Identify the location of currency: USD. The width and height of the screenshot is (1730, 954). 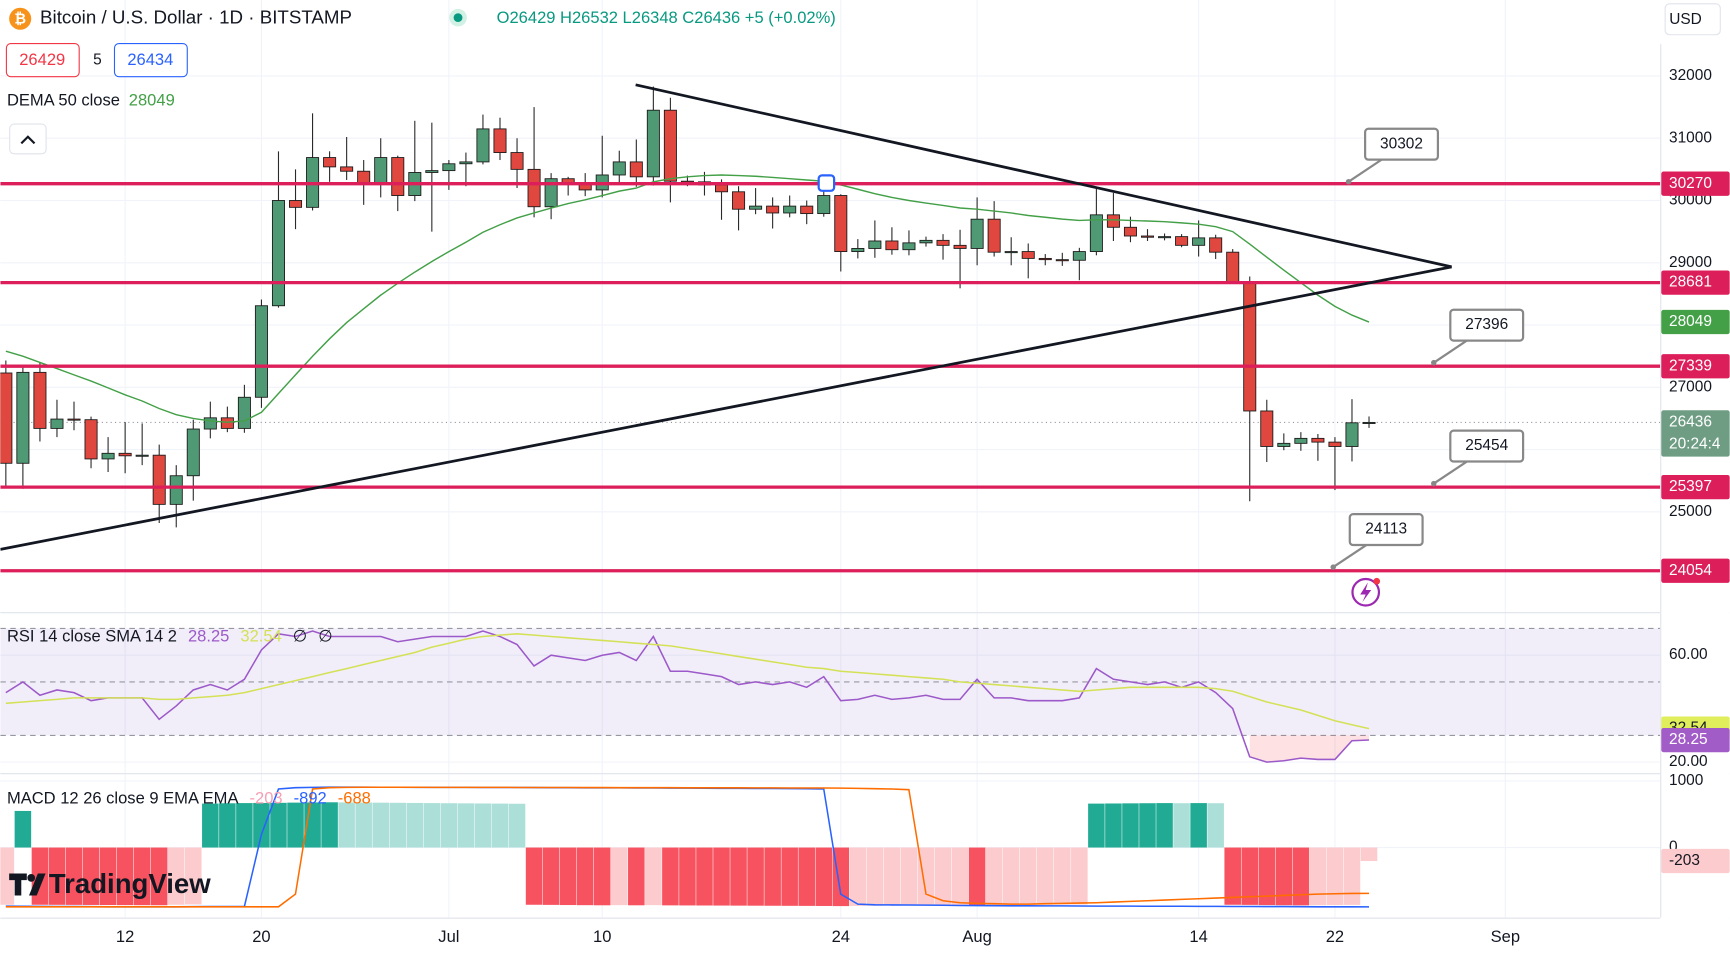
(1685, 19).